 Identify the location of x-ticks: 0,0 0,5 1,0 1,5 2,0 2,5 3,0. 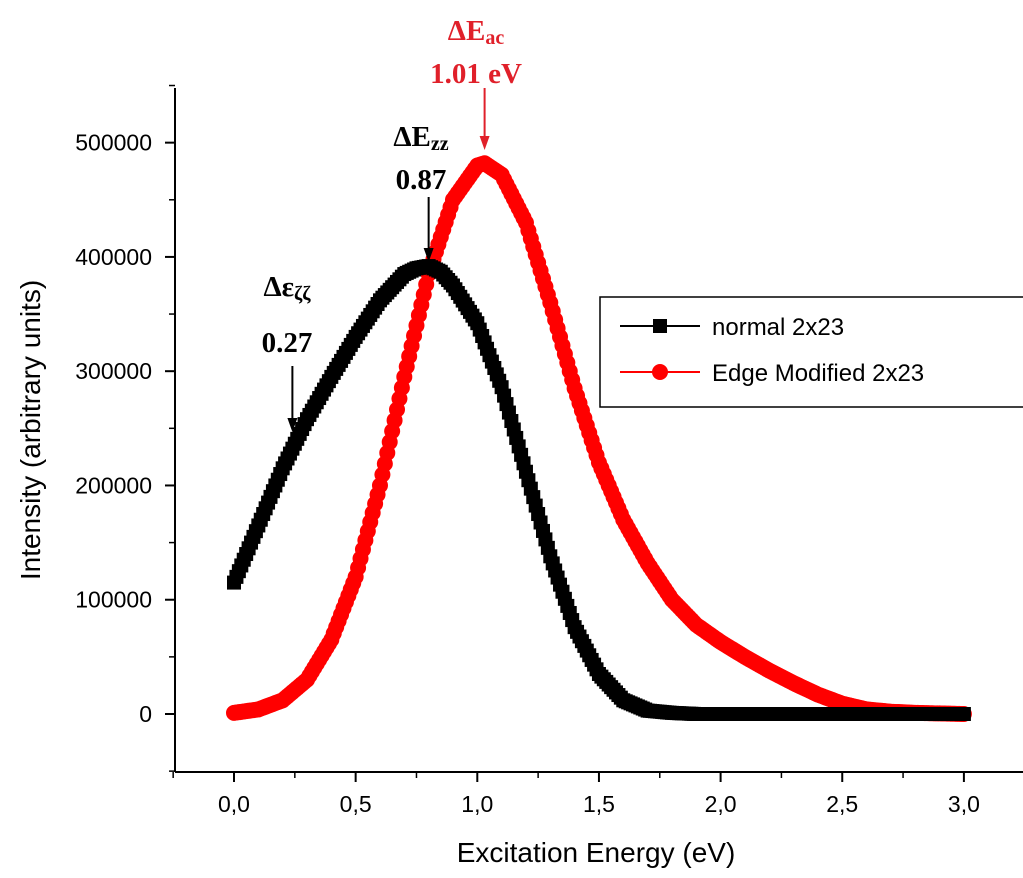
(576, 794).